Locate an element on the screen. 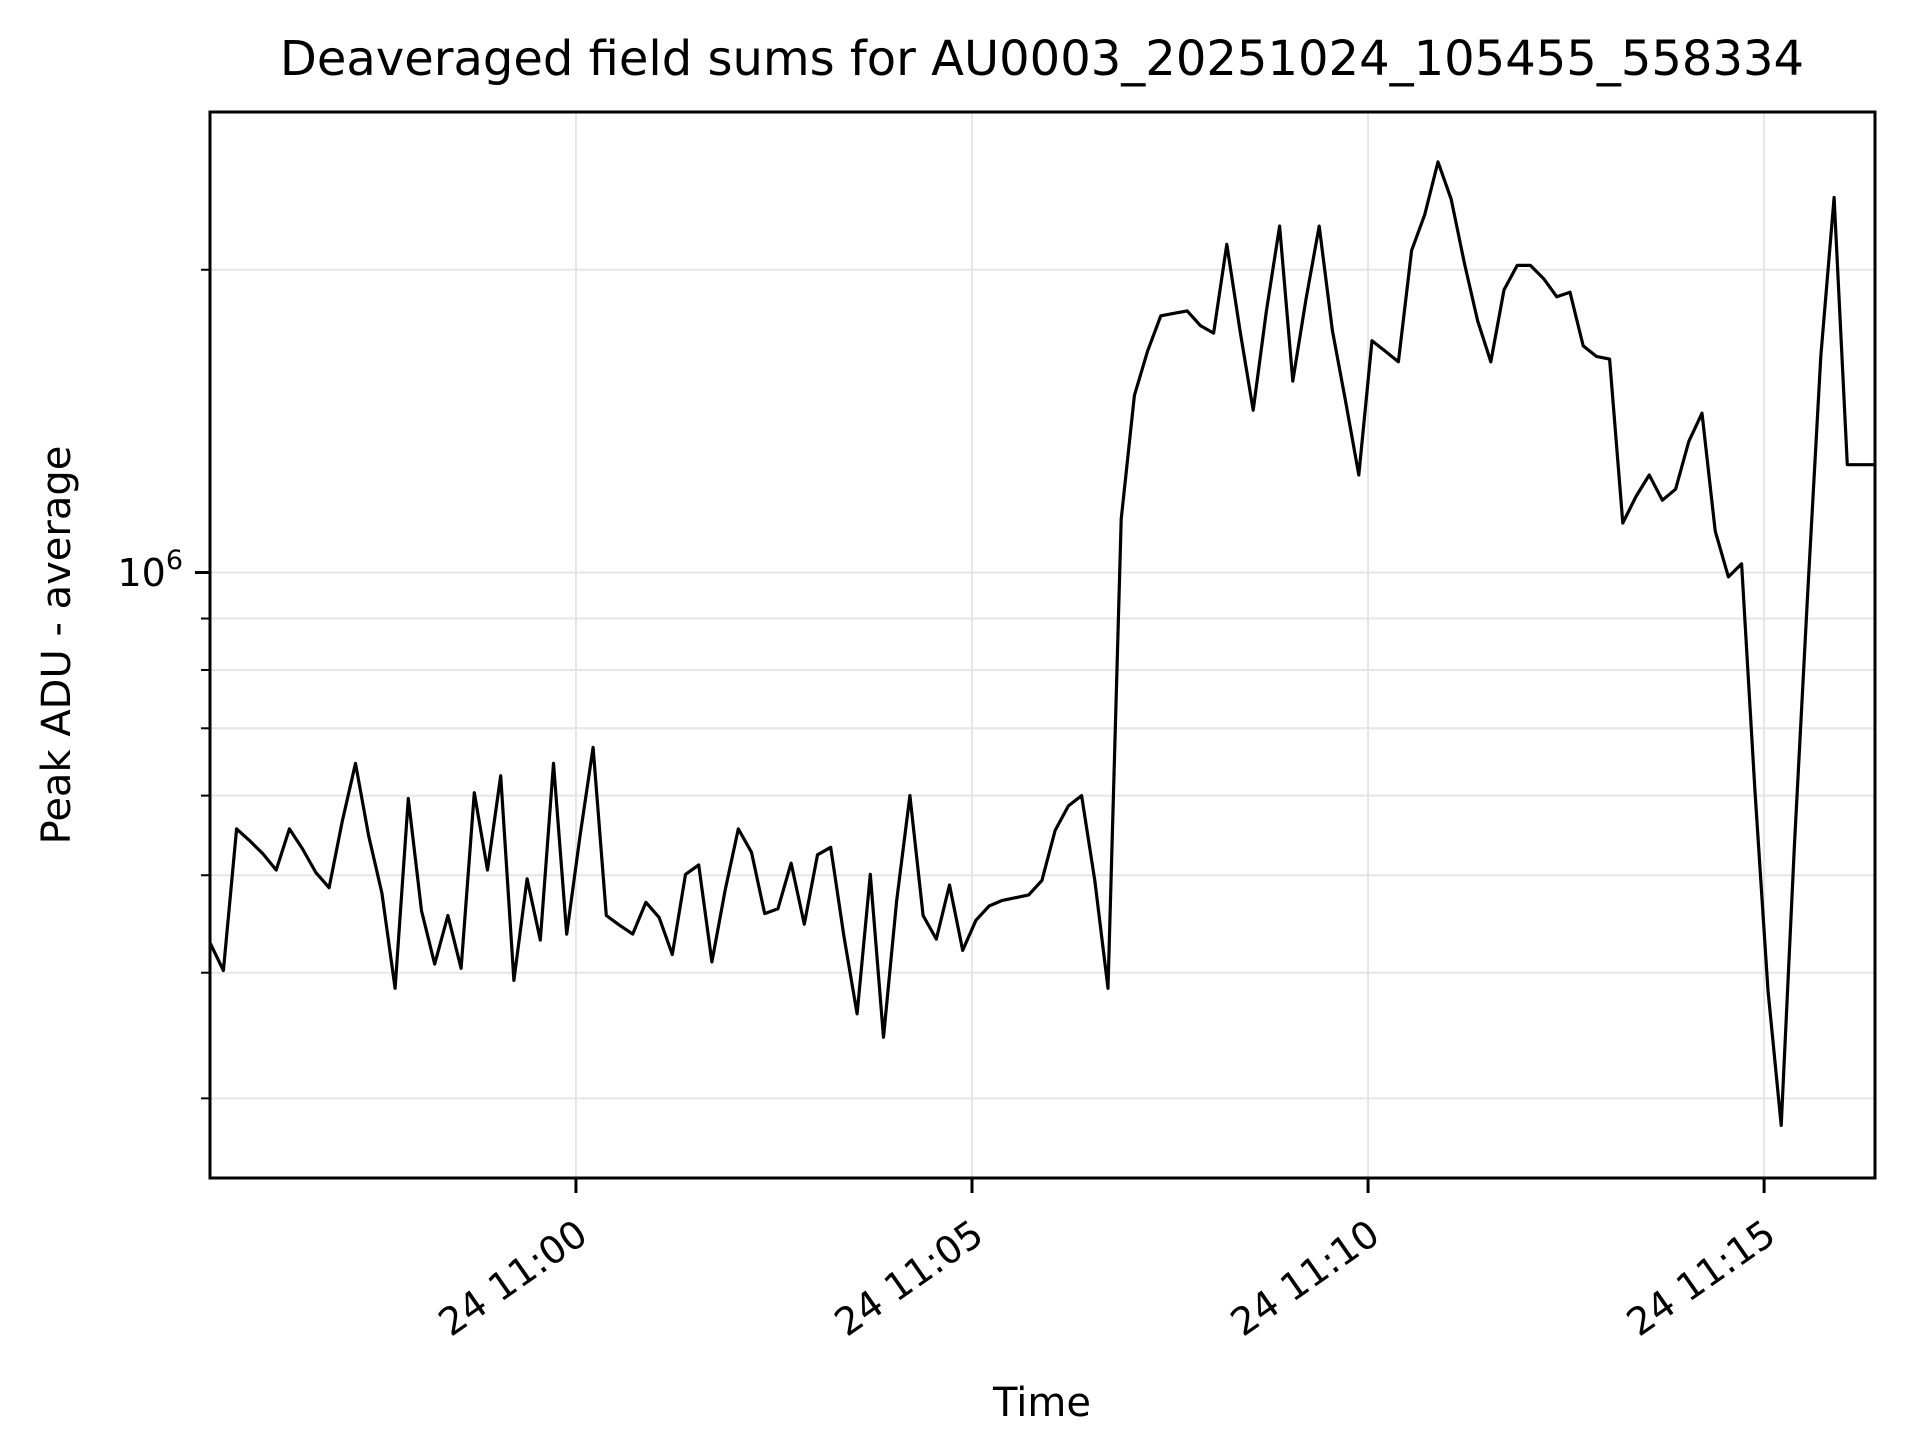 The height and width of the screenshot is (1440, 1920). x-tick-label: 24 11:00 is located at coordinates (513, 1278).